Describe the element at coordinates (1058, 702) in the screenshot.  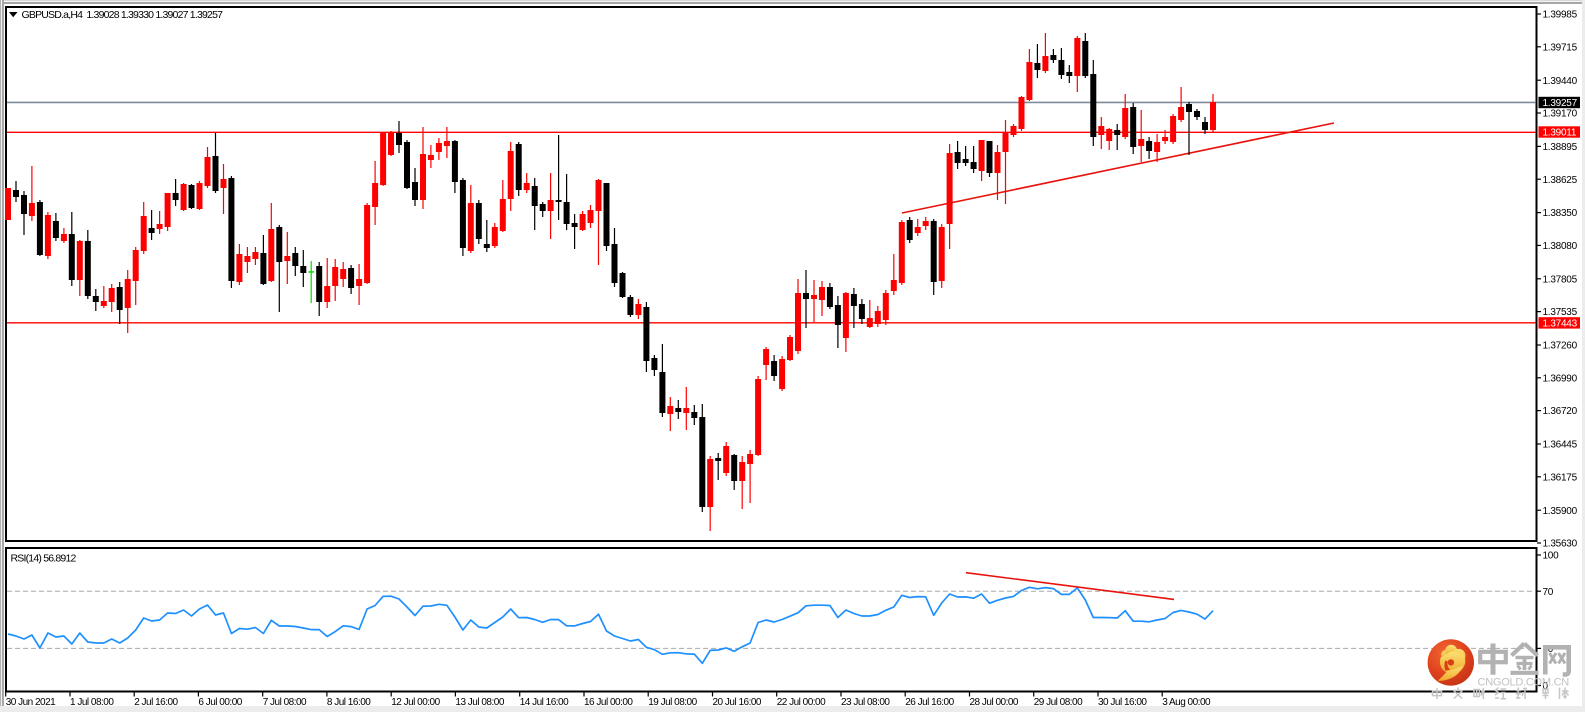
I see `svg-text: 29 Jul 08:00` at that location.